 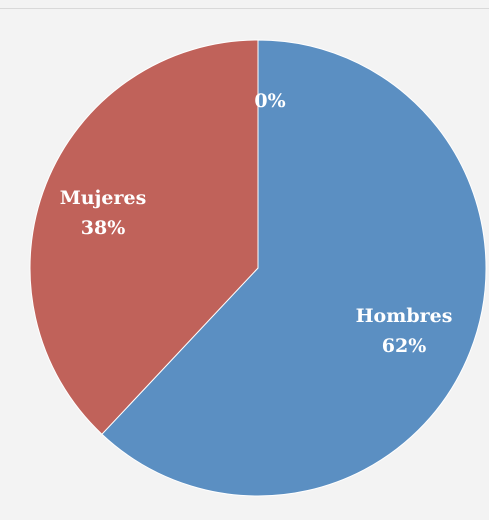 What do you see at coordinates (404, 346) in the screenshot?
I see `slice-value-hombres: 62%` at bounding box center [404, 346].